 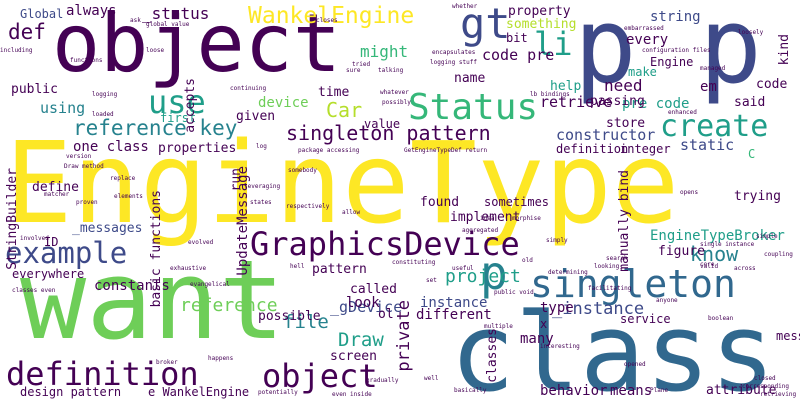 What do you see at coordinates (681, 251) in the screenshot?
I see `word-figure: figure` at bounding box center [681, 251].